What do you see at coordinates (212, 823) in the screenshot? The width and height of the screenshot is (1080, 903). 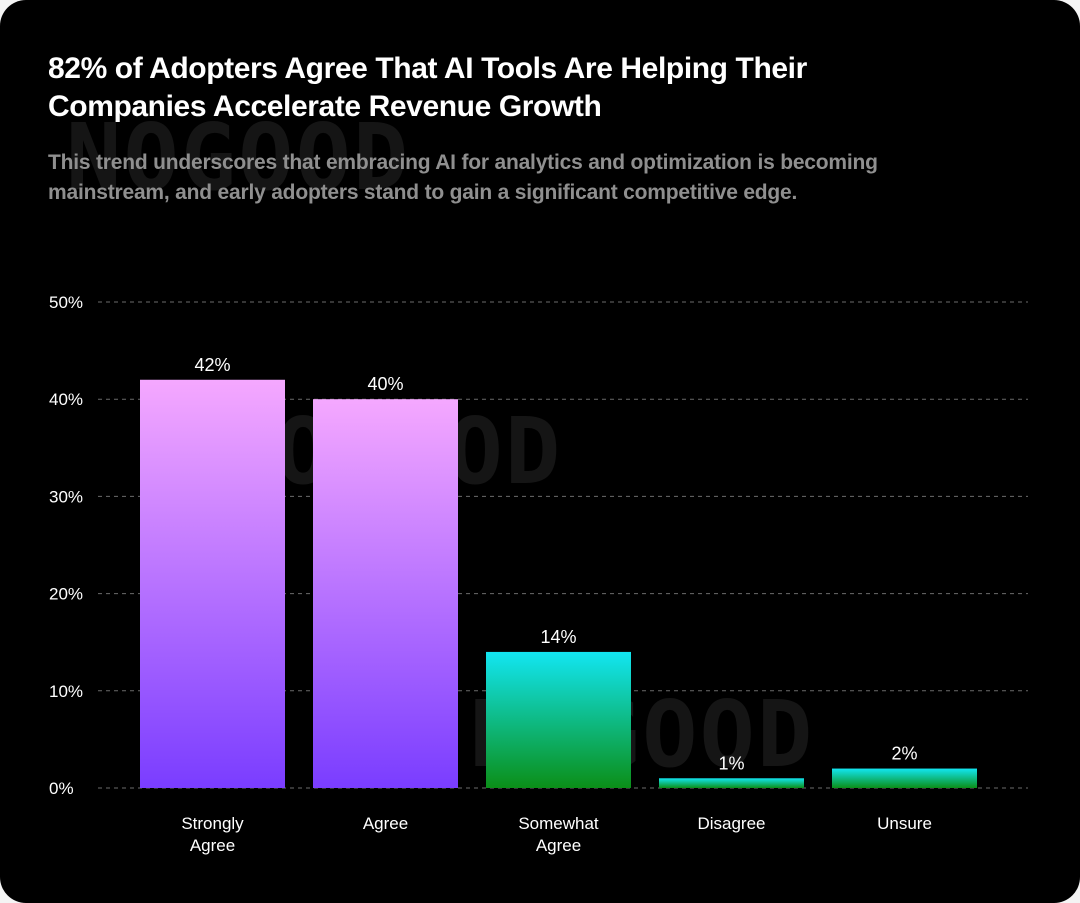 I see `x-tick-label: Strongly` at bounding box center [212, 823].